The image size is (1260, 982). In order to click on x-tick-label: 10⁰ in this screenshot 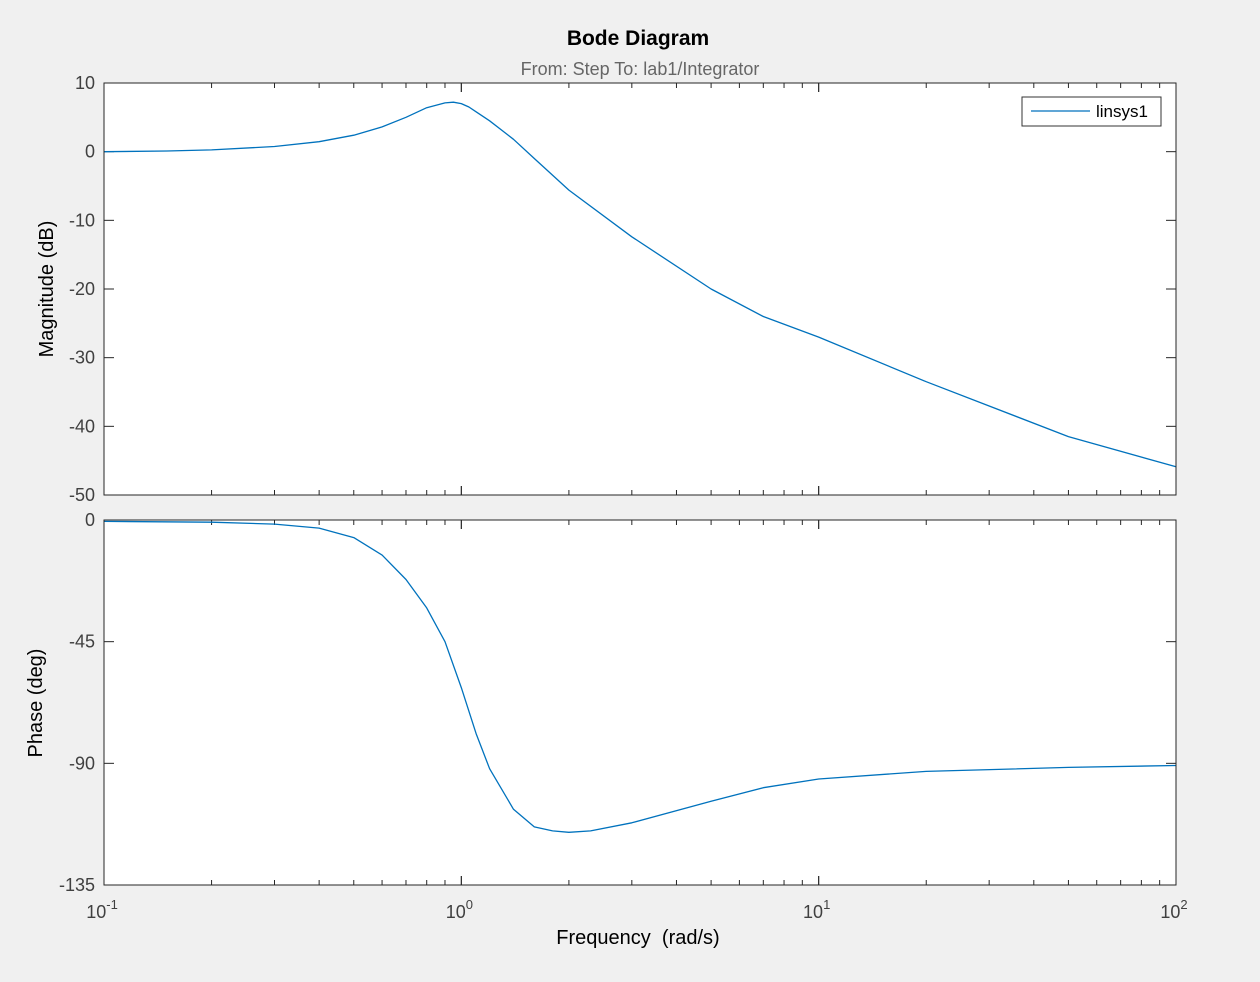, I will do `click(459, 909)`.